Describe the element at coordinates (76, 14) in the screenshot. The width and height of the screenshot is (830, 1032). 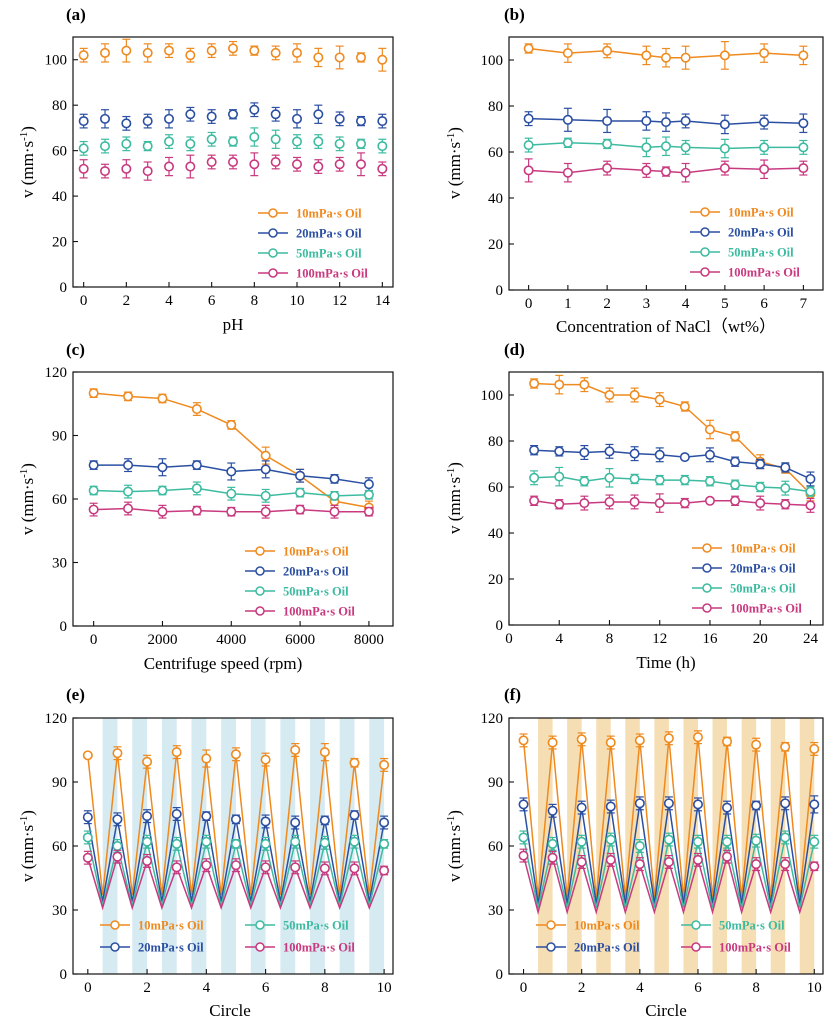
I see `panel-label: (a)` at that location.